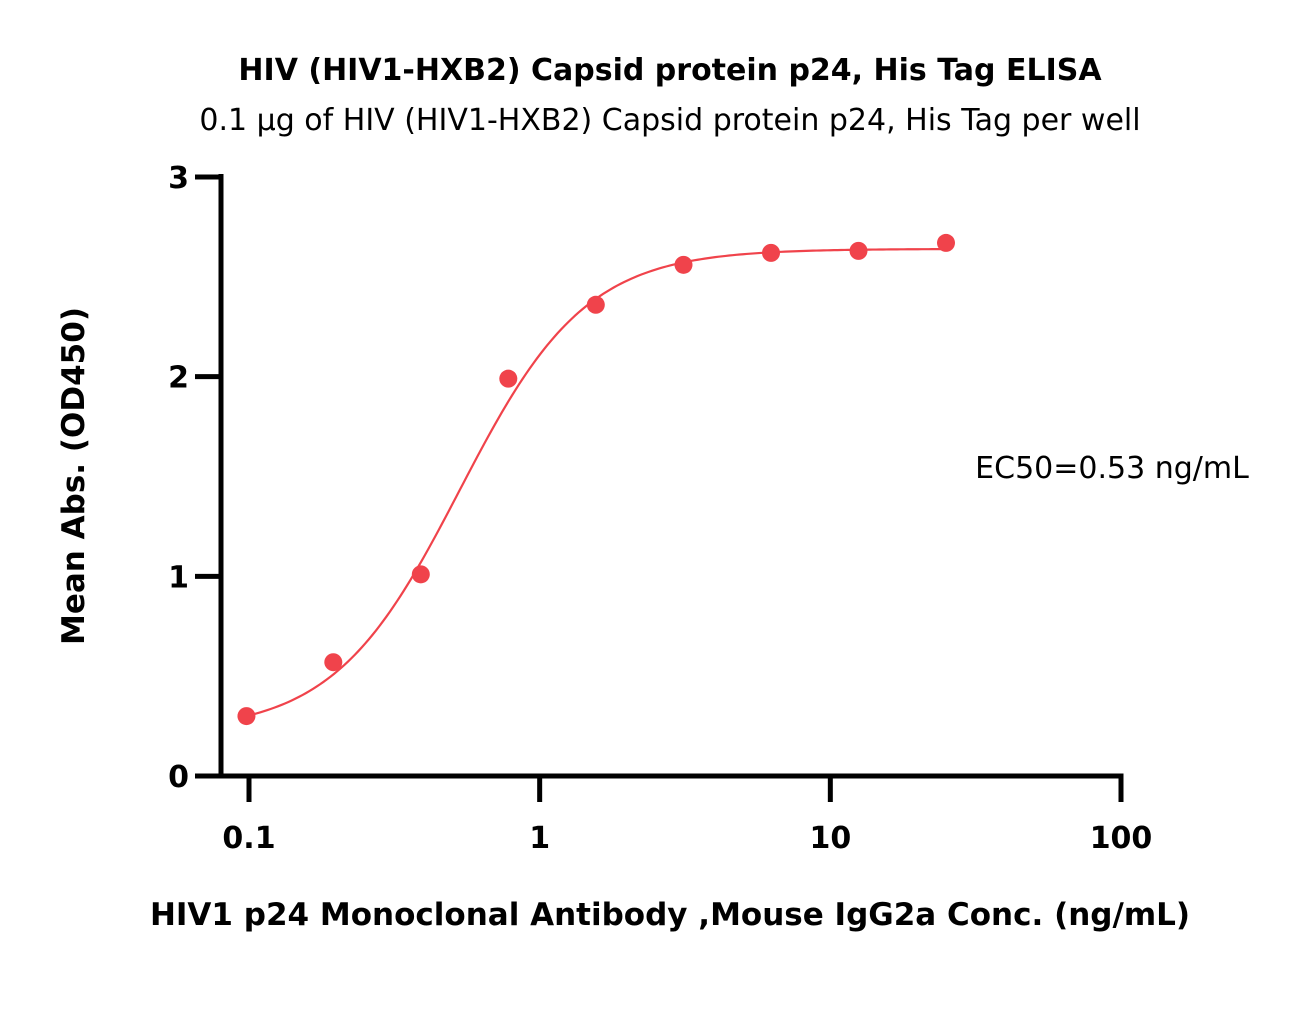  What do you see at coordinates (178, 777) in the screenshot?
I see `y-tick-label: 0` at bounding box center [178, 777].